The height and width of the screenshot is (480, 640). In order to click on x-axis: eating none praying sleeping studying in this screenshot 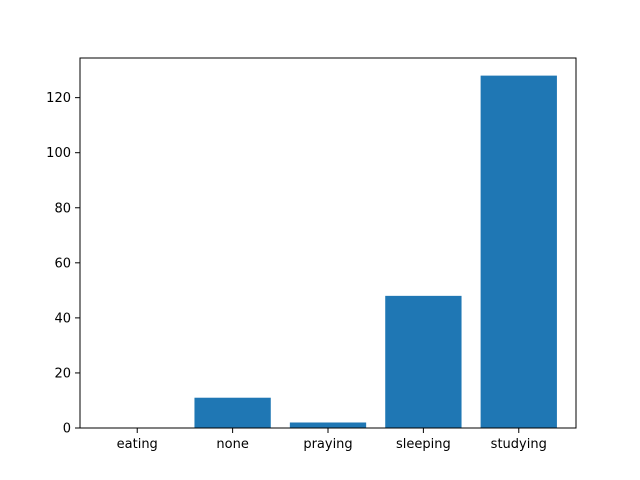, I will do `click(332, 440)`.